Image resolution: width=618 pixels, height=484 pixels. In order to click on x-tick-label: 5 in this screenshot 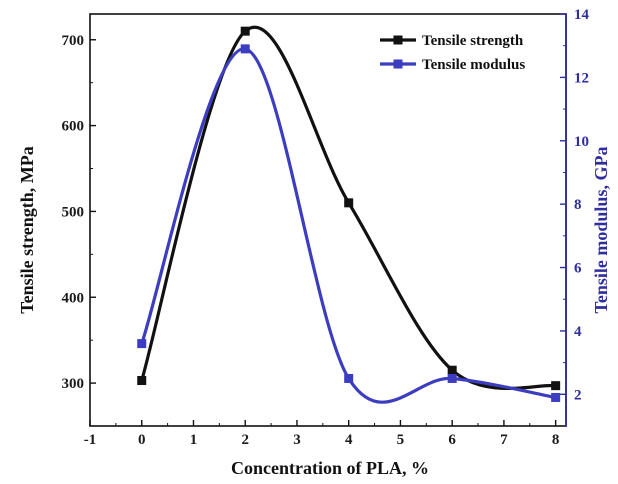, I will do `click(401, 440)`.